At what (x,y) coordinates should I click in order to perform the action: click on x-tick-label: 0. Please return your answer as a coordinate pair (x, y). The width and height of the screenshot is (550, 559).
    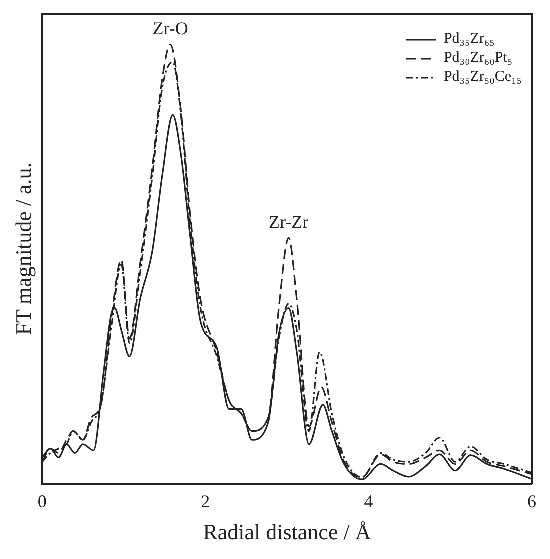
    Looking at the image, I should click on (42, 502).